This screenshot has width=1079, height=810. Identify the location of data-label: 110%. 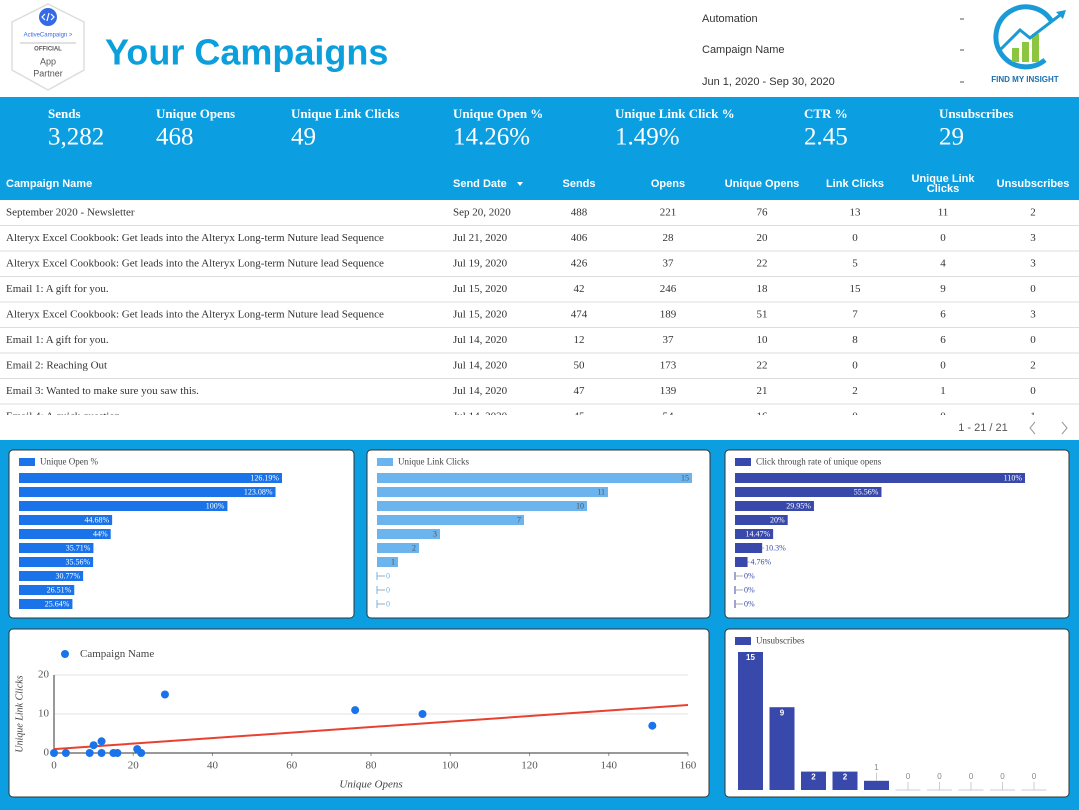
(1013, 477).